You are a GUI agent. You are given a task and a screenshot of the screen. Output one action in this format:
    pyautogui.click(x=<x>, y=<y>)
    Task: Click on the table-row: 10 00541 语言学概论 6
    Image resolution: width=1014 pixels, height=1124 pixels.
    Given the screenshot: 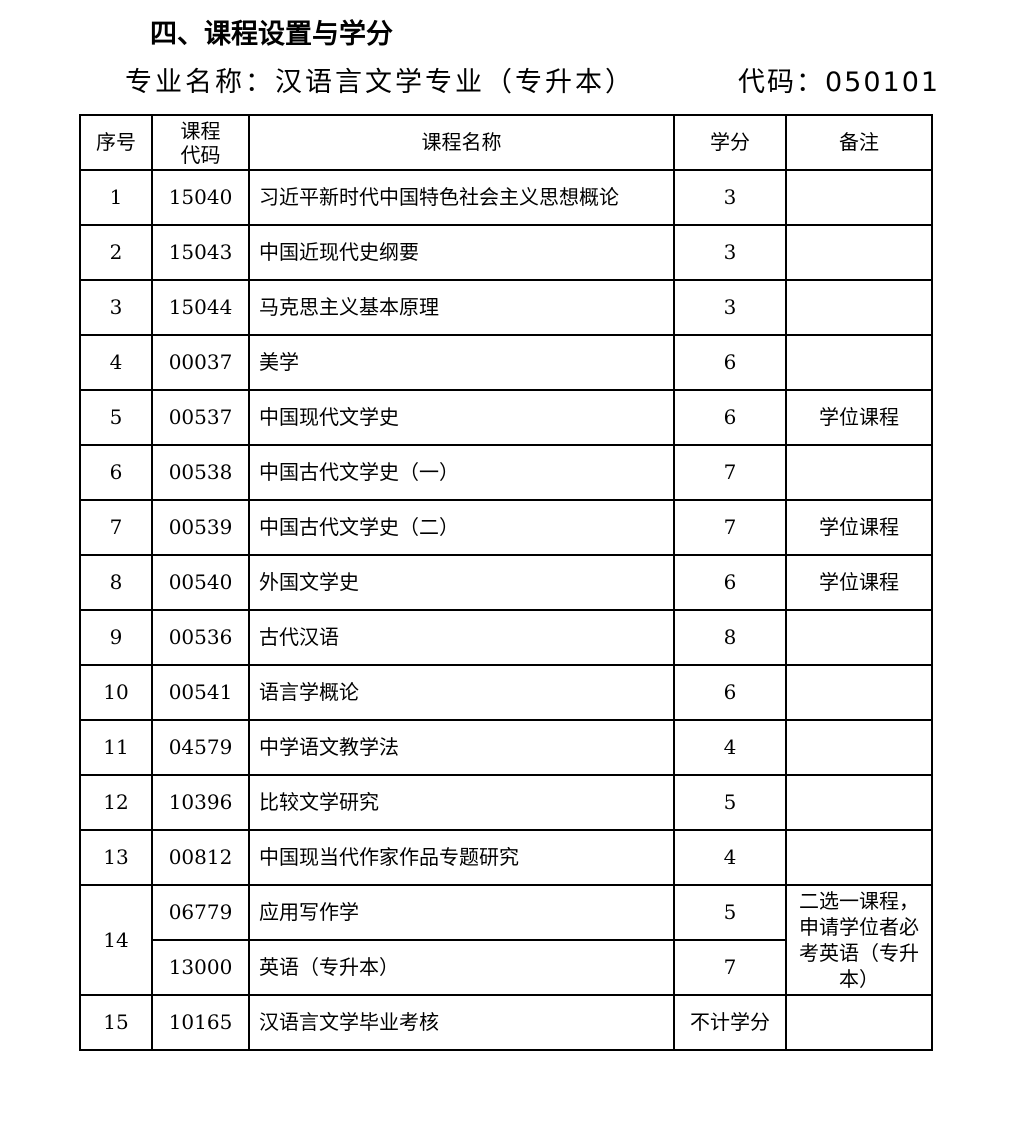 What is the action you would take?
    pyautogui.click(x=506, y=692)
    